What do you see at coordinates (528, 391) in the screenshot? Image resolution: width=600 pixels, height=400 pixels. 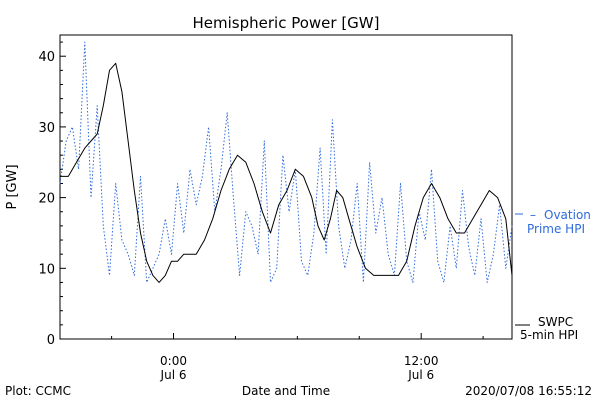 I see `footer-timestamp: 2020/07/08 16:55:12` at bounding box center [528, 391].